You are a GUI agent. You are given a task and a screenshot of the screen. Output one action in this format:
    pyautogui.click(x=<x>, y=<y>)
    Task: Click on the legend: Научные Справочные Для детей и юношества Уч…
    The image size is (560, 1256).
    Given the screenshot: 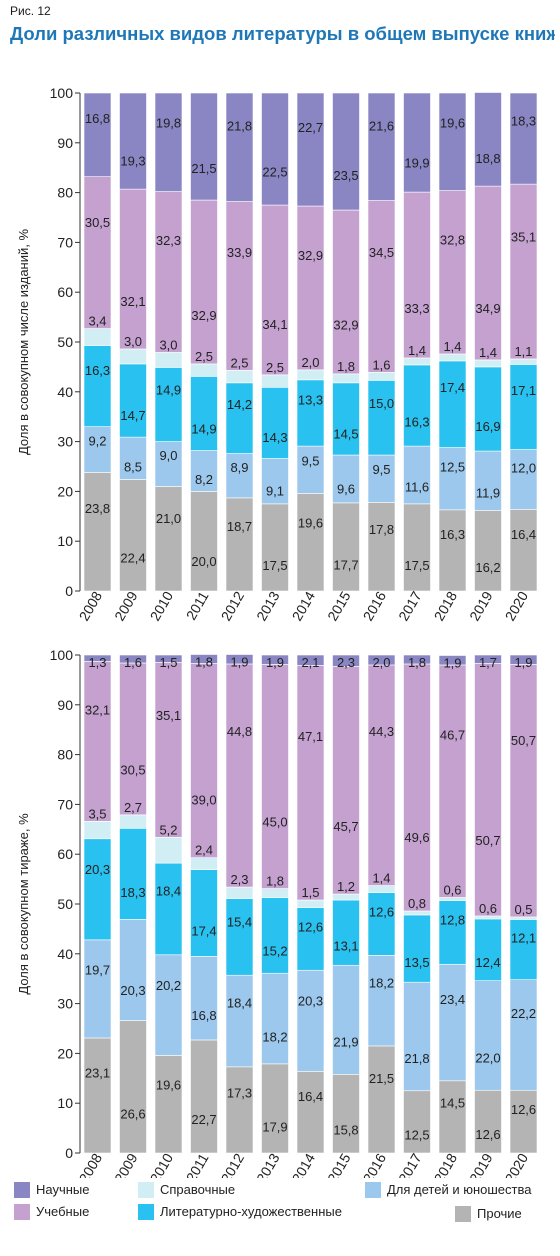 What is the action you would take?
    pyautogui.click(x=280, y=1217)
    